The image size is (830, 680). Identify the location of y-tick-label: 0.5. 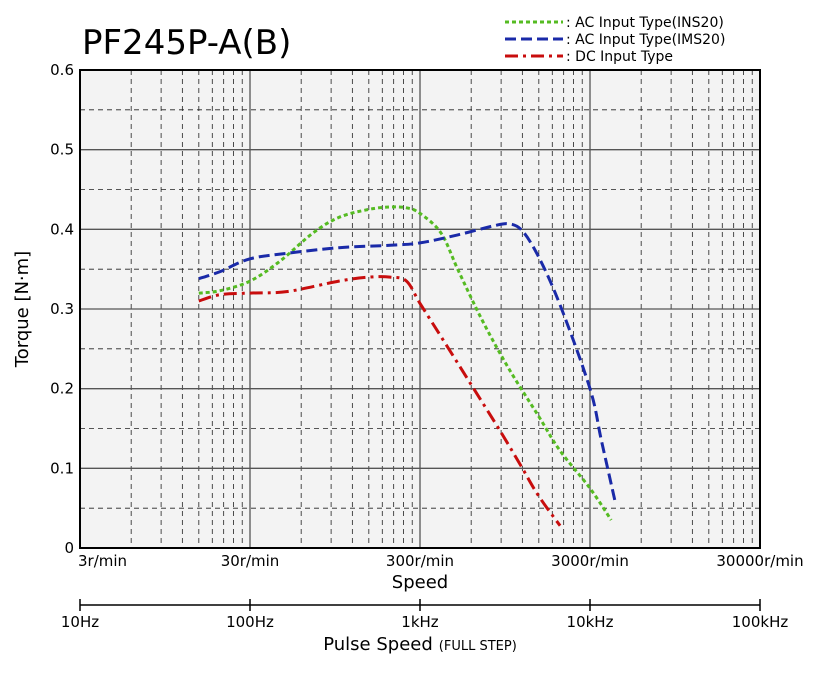
(62, 150).